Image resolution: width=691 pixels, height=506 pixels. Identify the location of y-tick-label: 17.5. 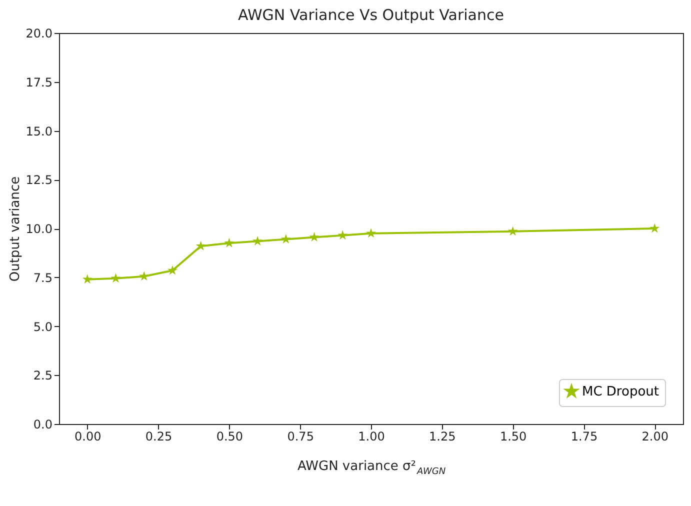
(39, 82).